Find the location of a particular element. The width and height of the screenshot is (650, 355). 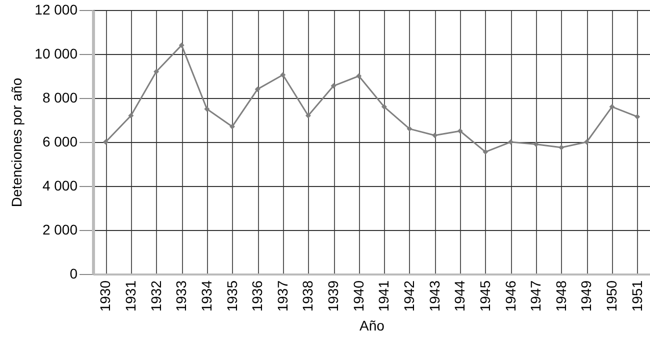

x-tick-label: 1933 is located at coordinates (181, 296).